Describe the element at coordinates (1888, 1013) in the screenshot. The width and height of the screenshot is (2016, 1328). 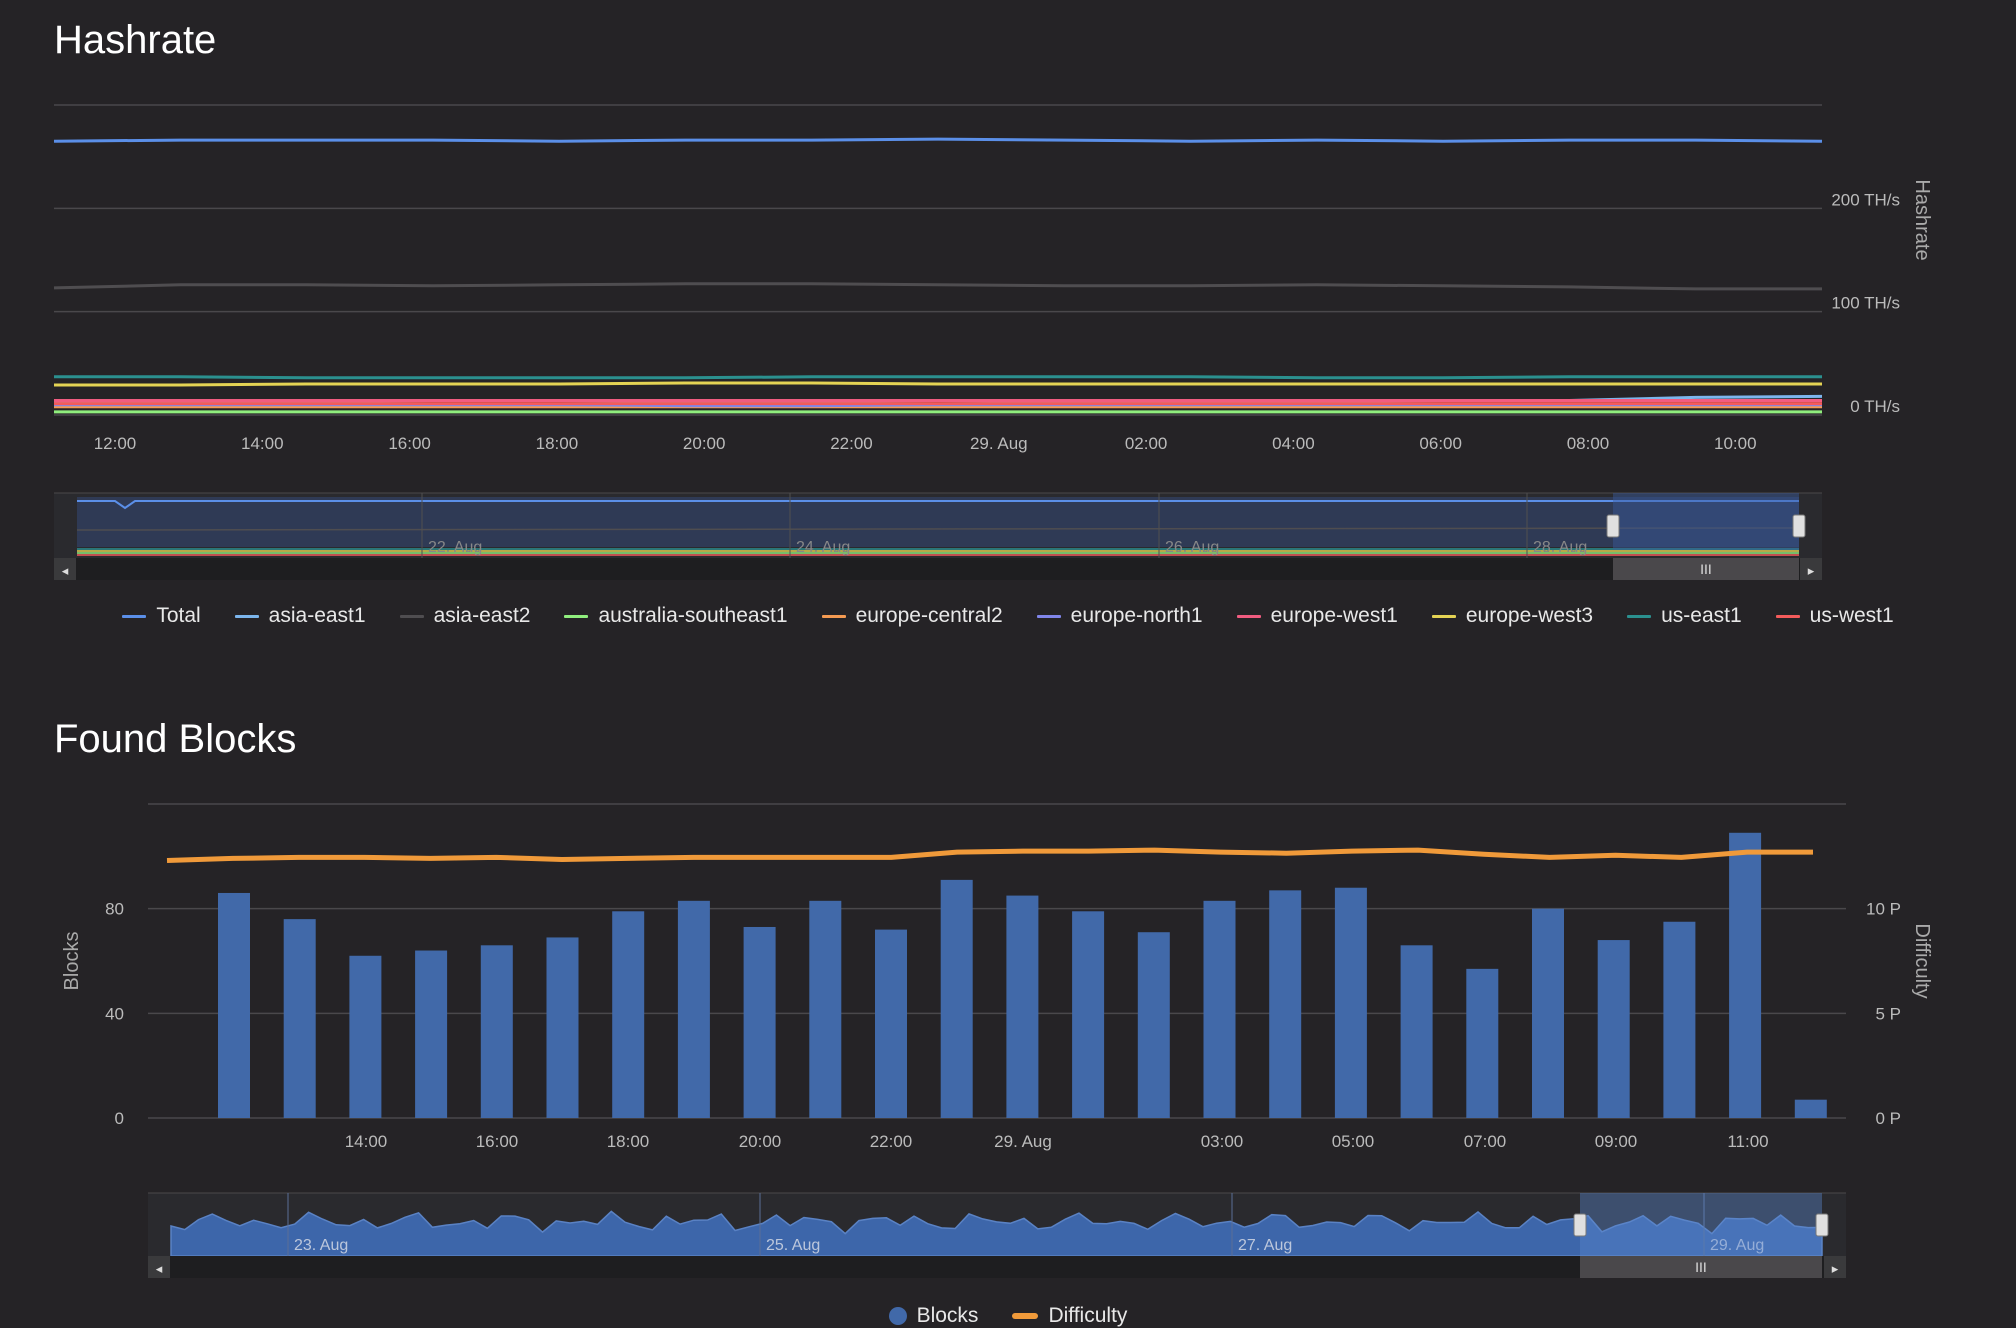
I see `difficulty-y-tick-label: 5 P` at that location.